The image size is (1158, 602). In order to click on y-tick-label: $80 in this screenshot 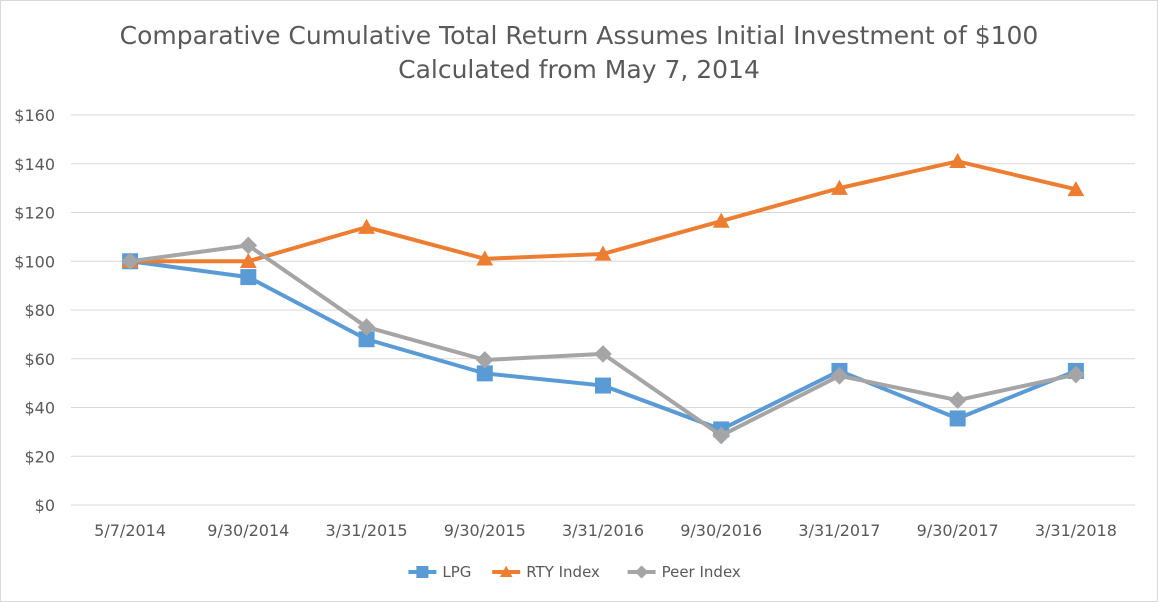, I will do `click(39, 310)`.